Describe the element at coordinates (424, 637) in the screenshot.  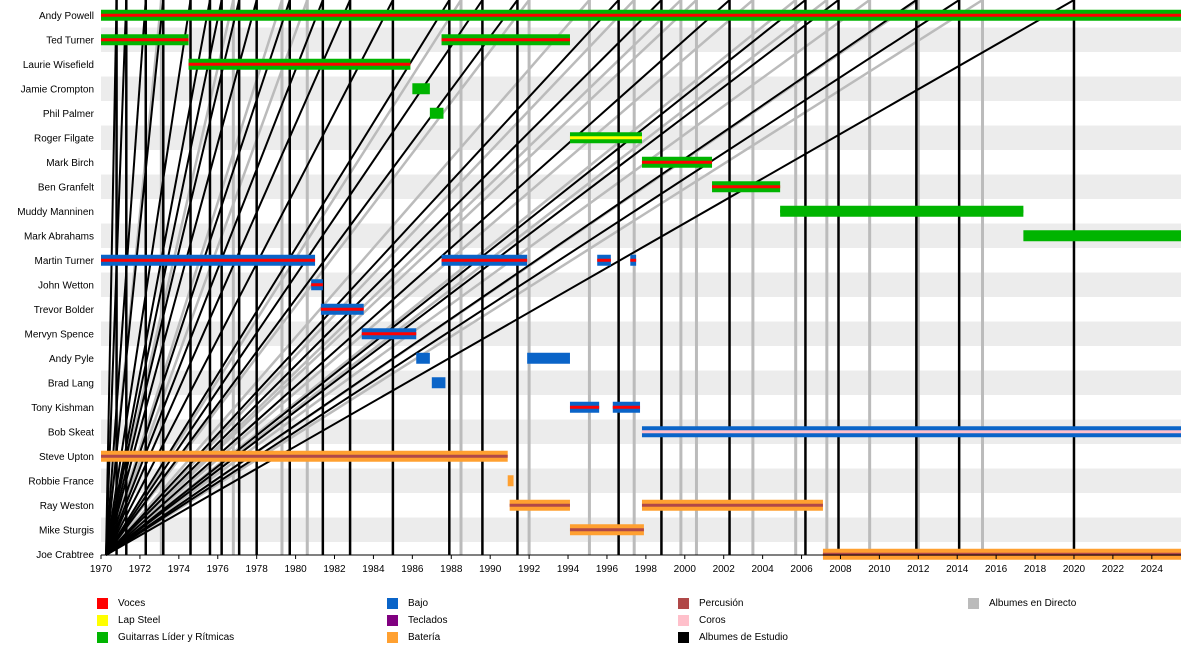
I see `legend-label-bateria: Batería` at that location.